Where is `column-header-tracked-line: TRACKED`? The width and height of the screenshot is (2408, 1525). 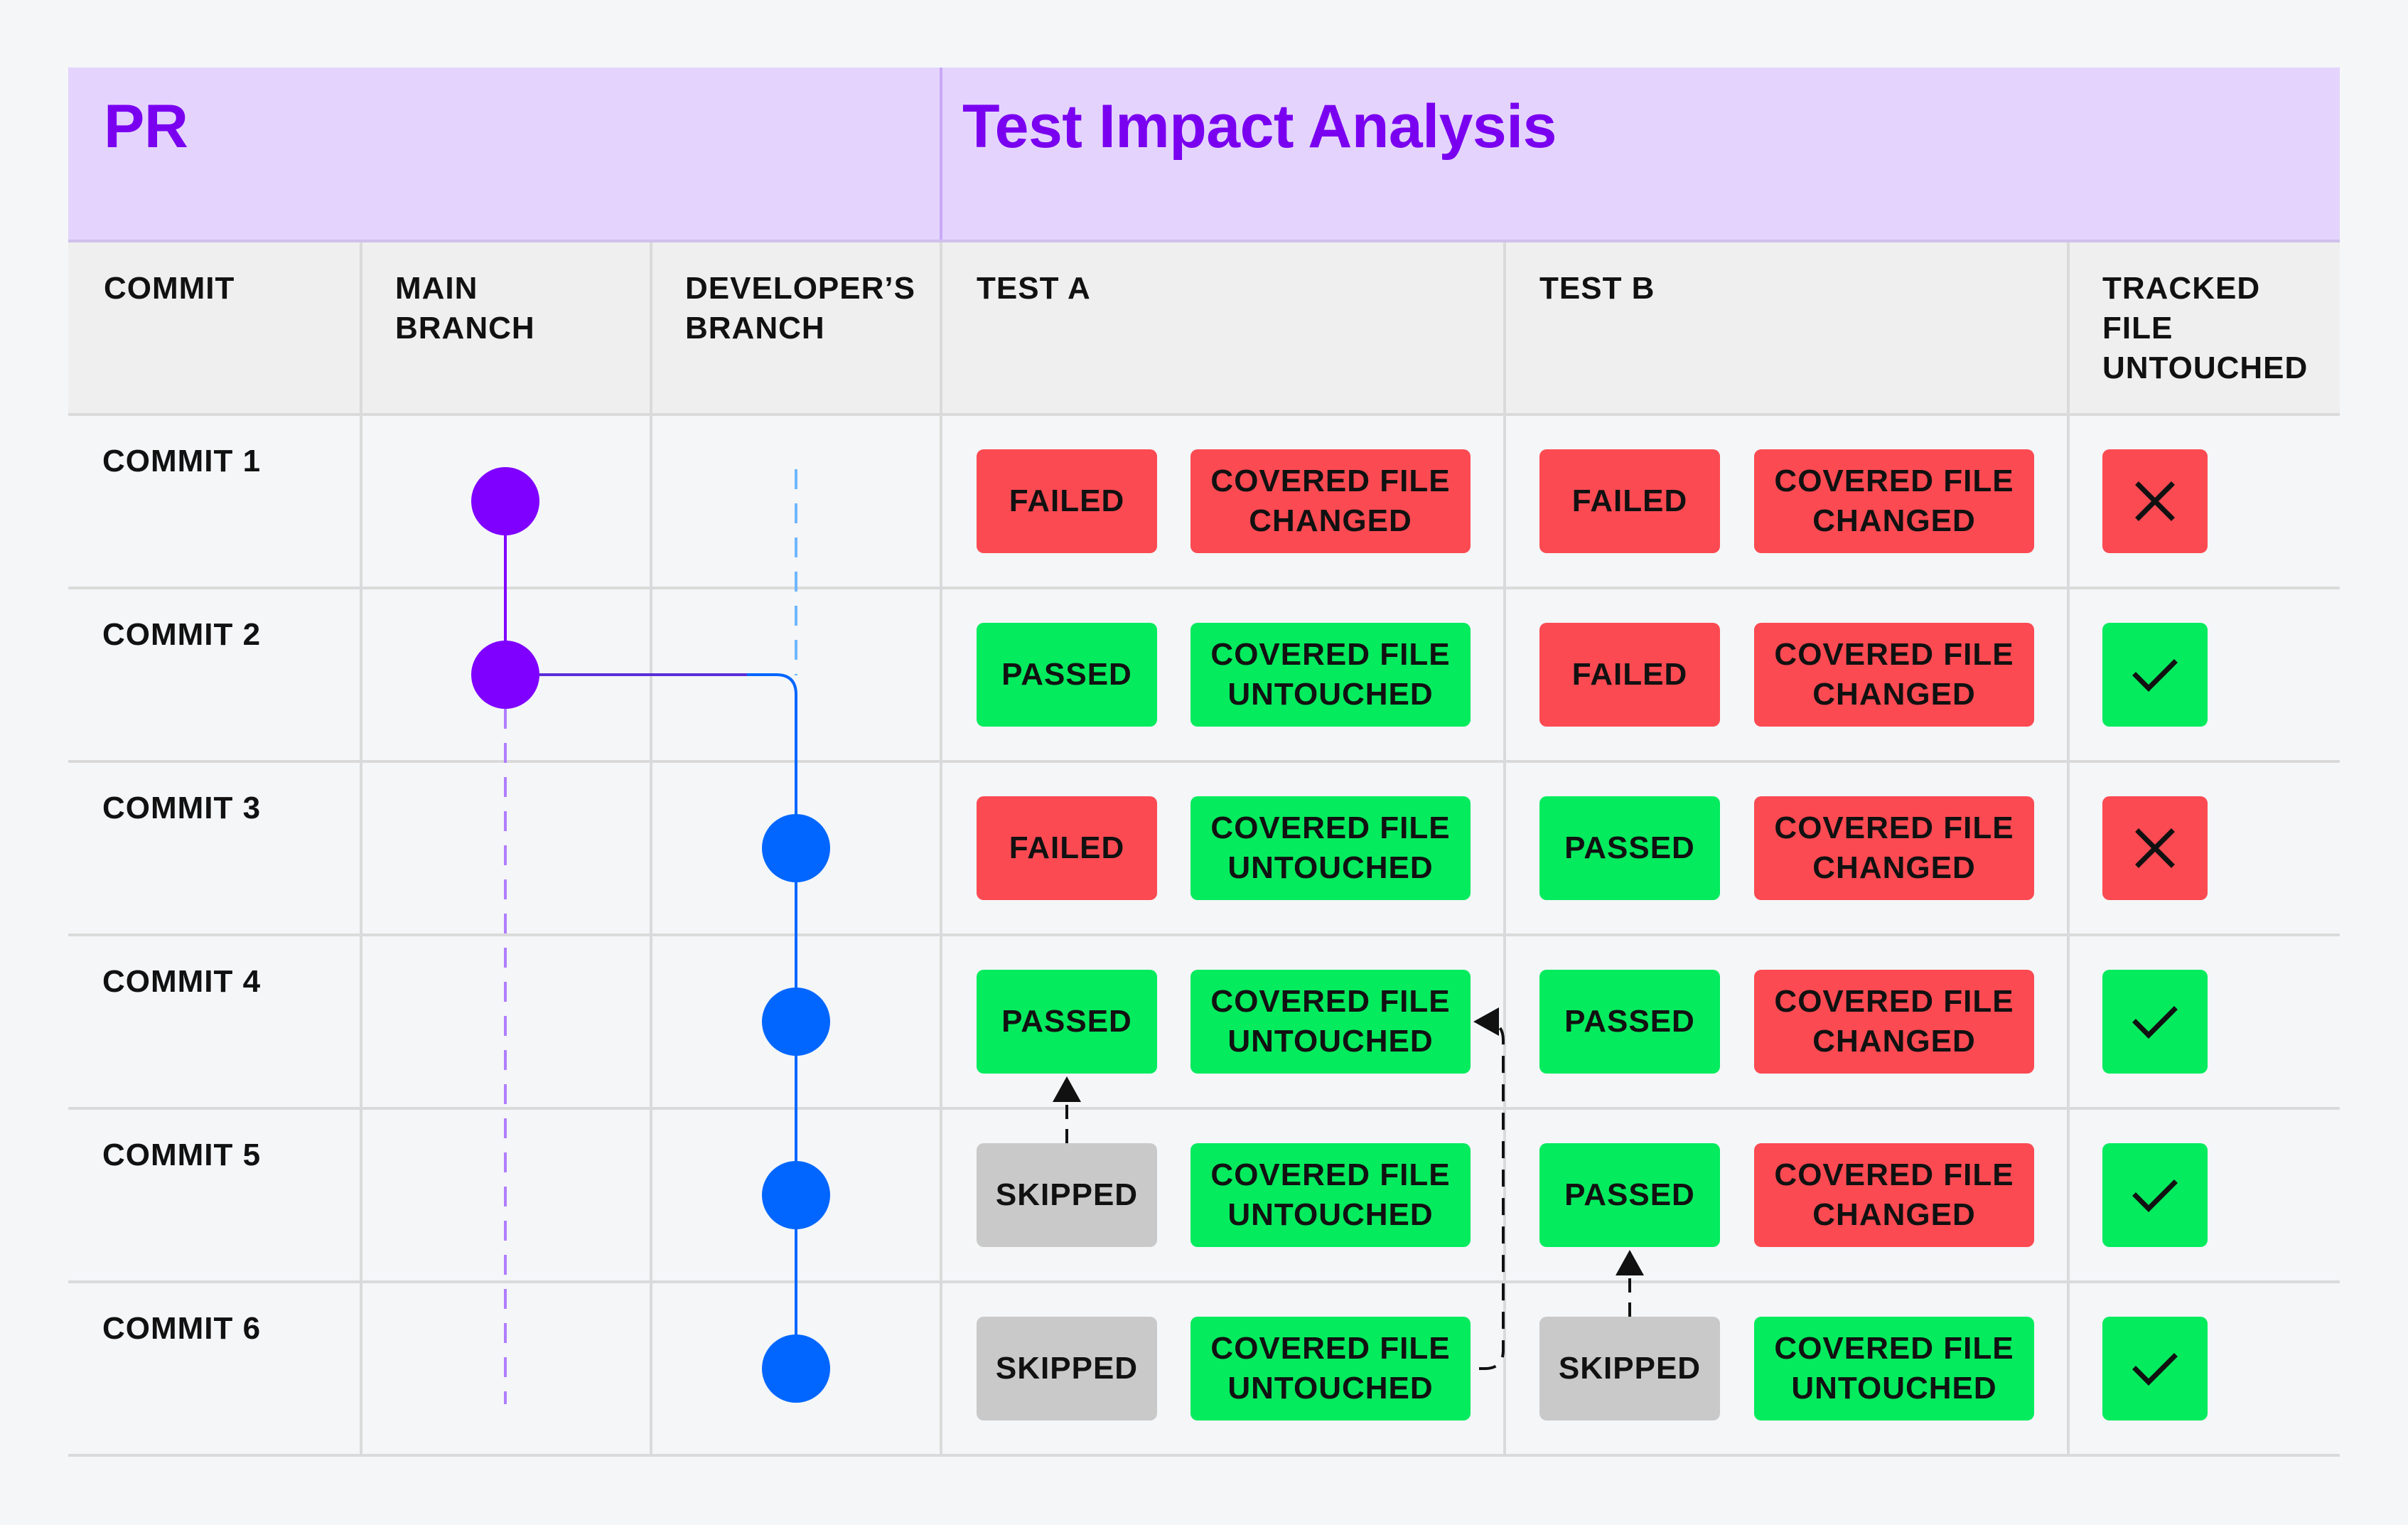 column-header-tracked-line: TRACKED is located at coordinates (2181, 288).